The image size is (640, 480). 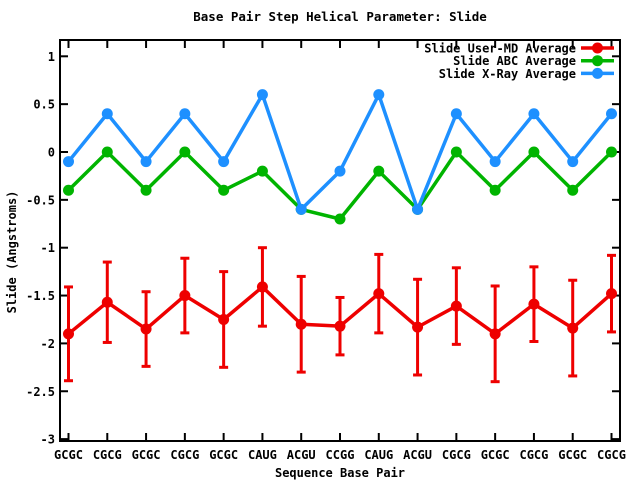 What do you see at coordinates (340, 185) in the screenshot?
I see `series-slide-abc-average` at bounding box center [340, 185].